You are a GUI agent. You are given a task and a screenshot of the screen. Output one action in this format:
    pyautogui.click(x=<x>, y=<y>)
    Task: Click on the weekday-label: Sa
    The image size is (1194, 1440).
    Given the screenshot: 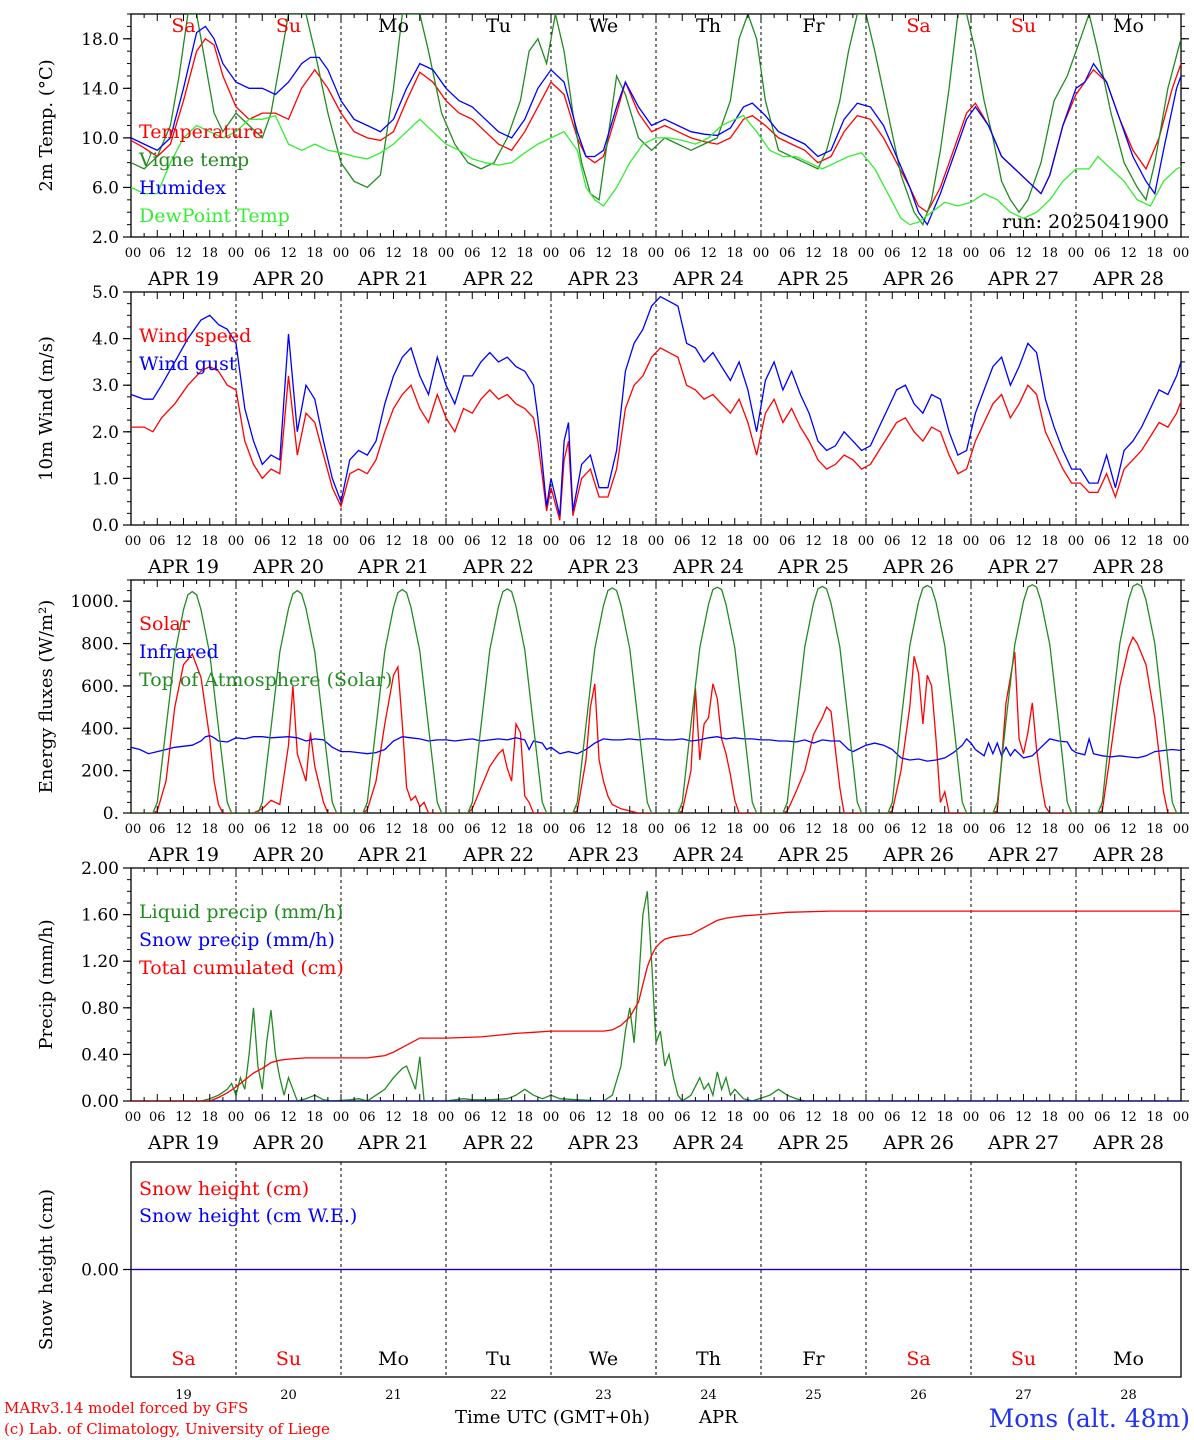 What is the action you would take?
    pyautogui.click(x=183, y=1359)
    